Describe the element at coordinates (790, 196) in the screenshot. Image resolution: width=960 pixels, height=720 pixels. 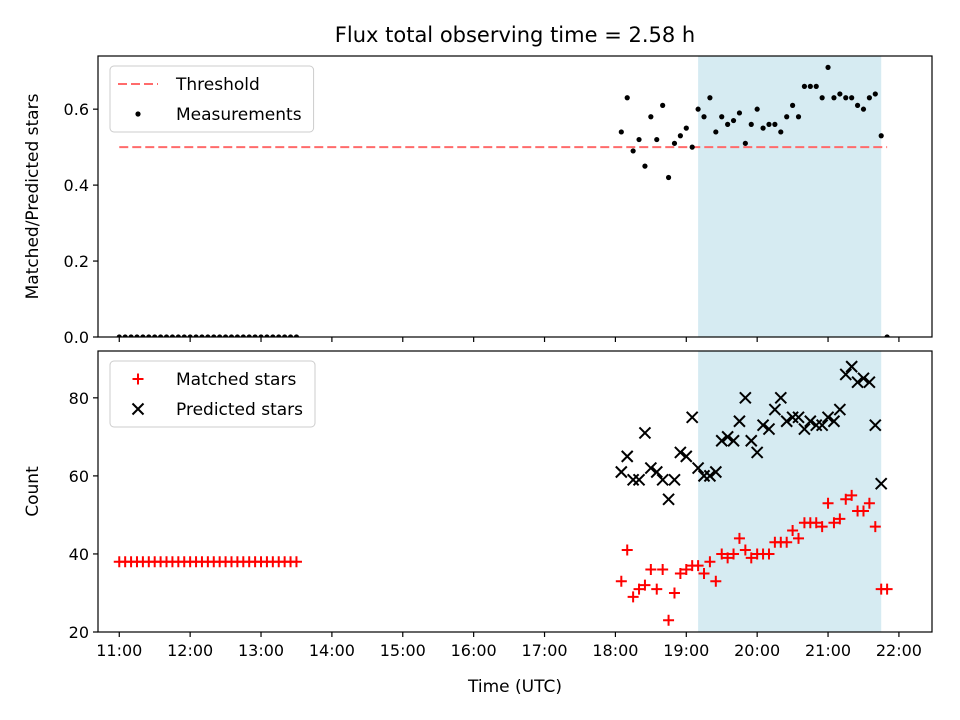
I see `observing-window-band` at that location.